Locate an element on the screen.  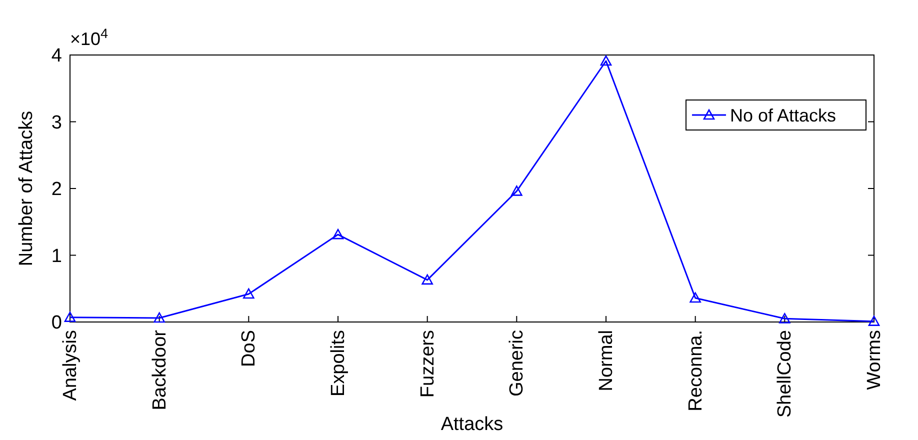
y-tick-label: 3 is located at coordinates (56, 123).